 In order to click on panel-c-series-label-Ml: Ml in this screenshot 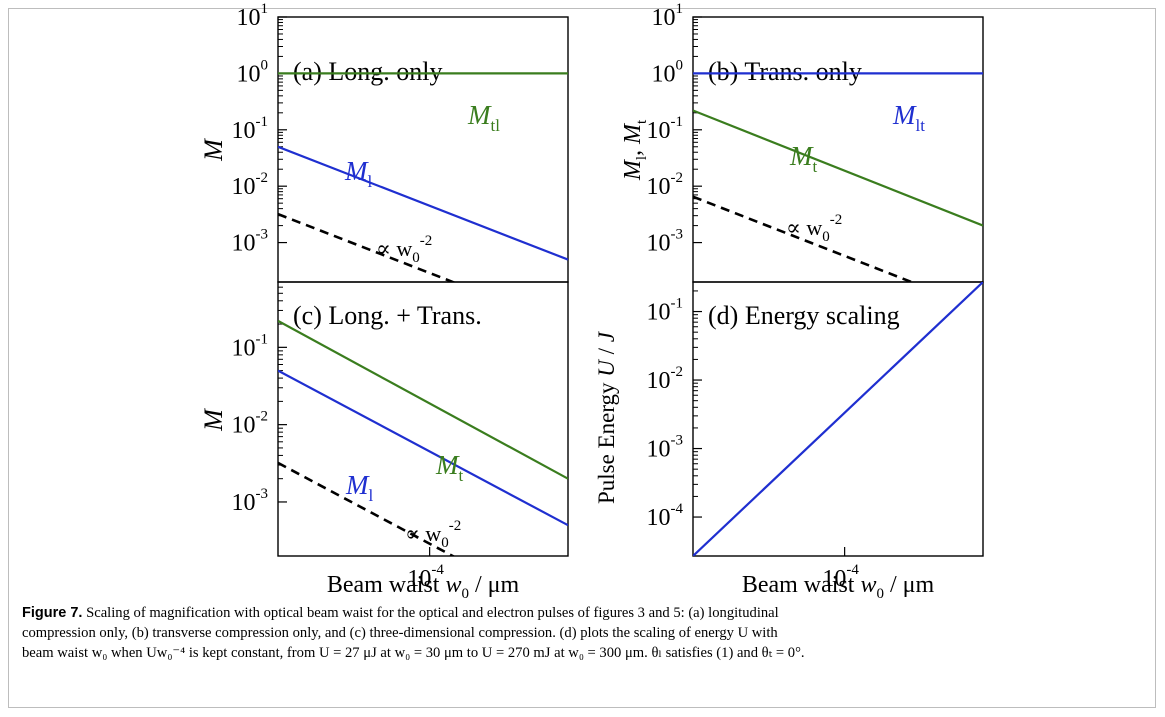, I will do `click(359, 487)`.